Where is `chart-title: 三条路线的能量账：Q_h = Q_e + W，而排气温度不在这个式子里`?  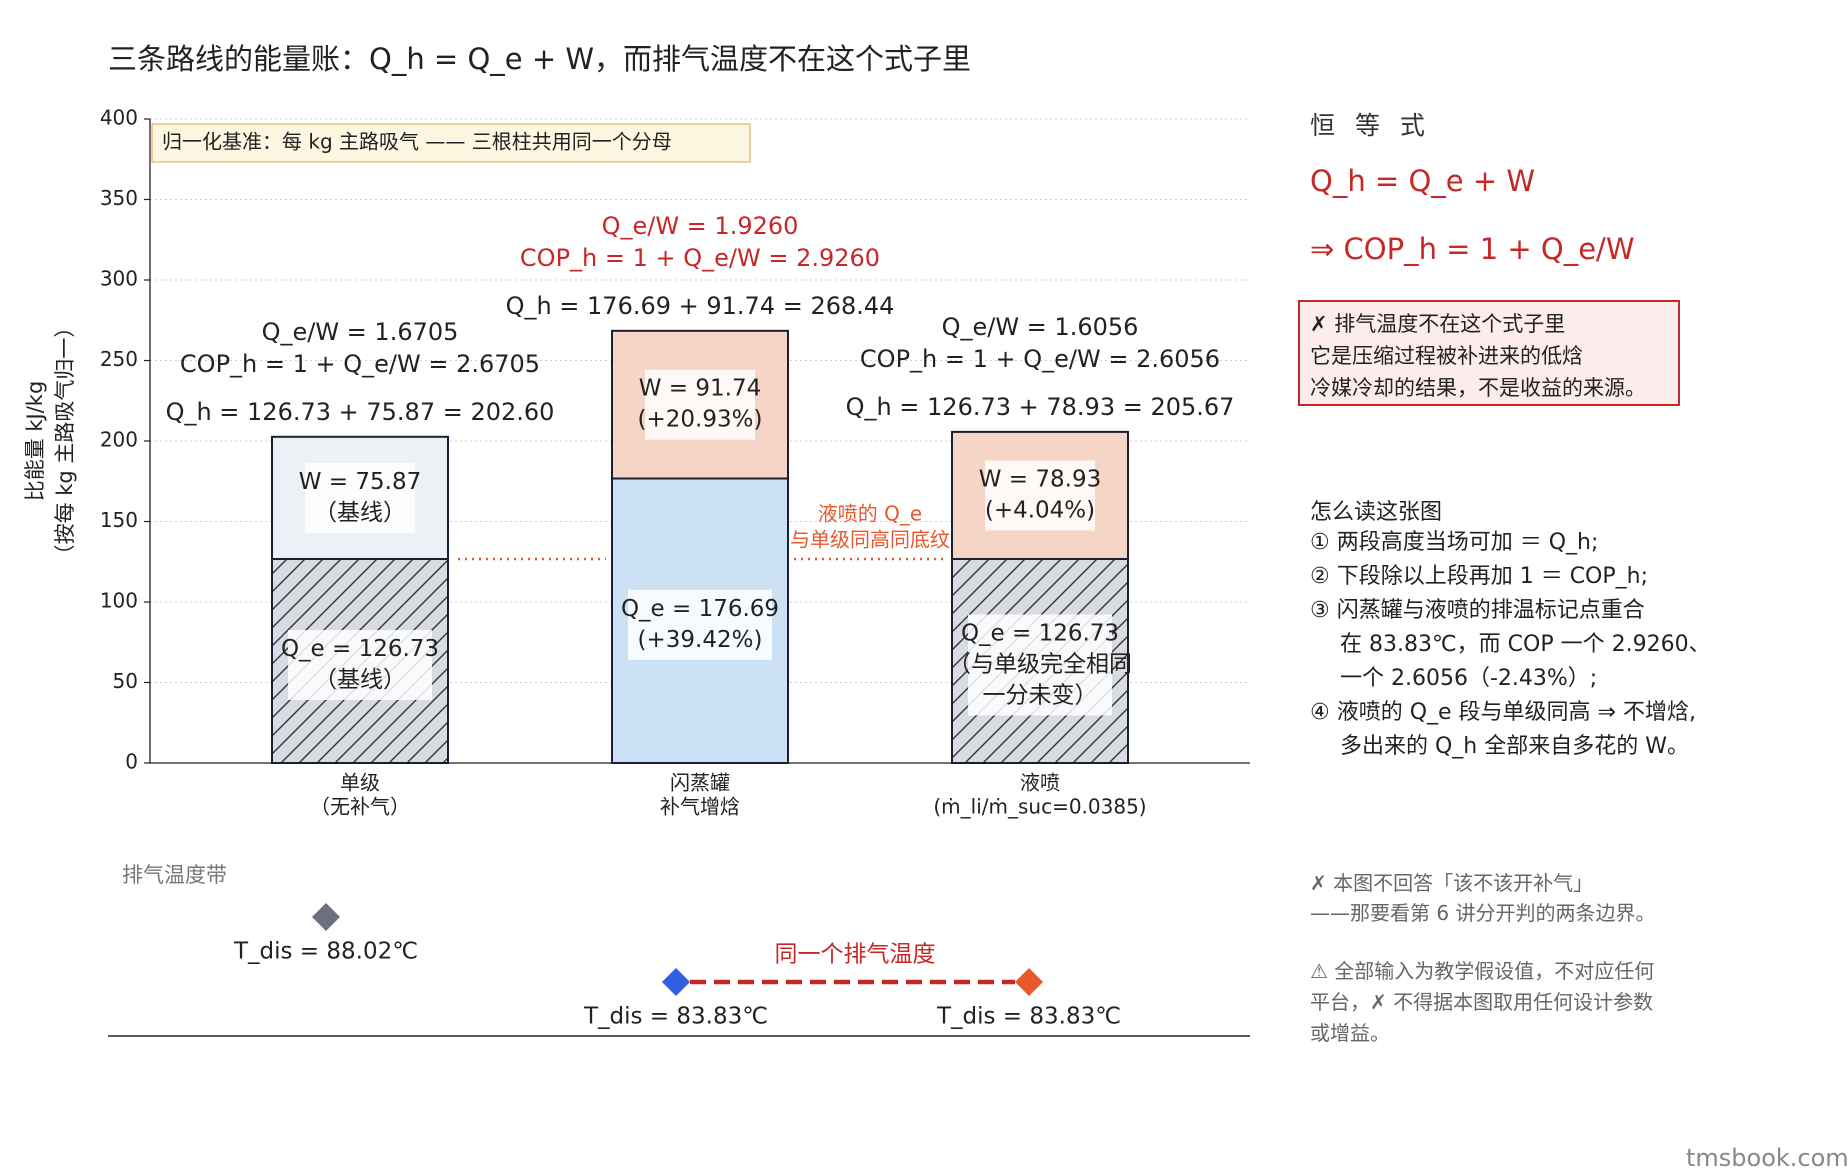 chart-title: 三条路线的能量账：Q_h = Q_e + W，而排气温度不在这个式子里 is located at coordinates (540, 59).